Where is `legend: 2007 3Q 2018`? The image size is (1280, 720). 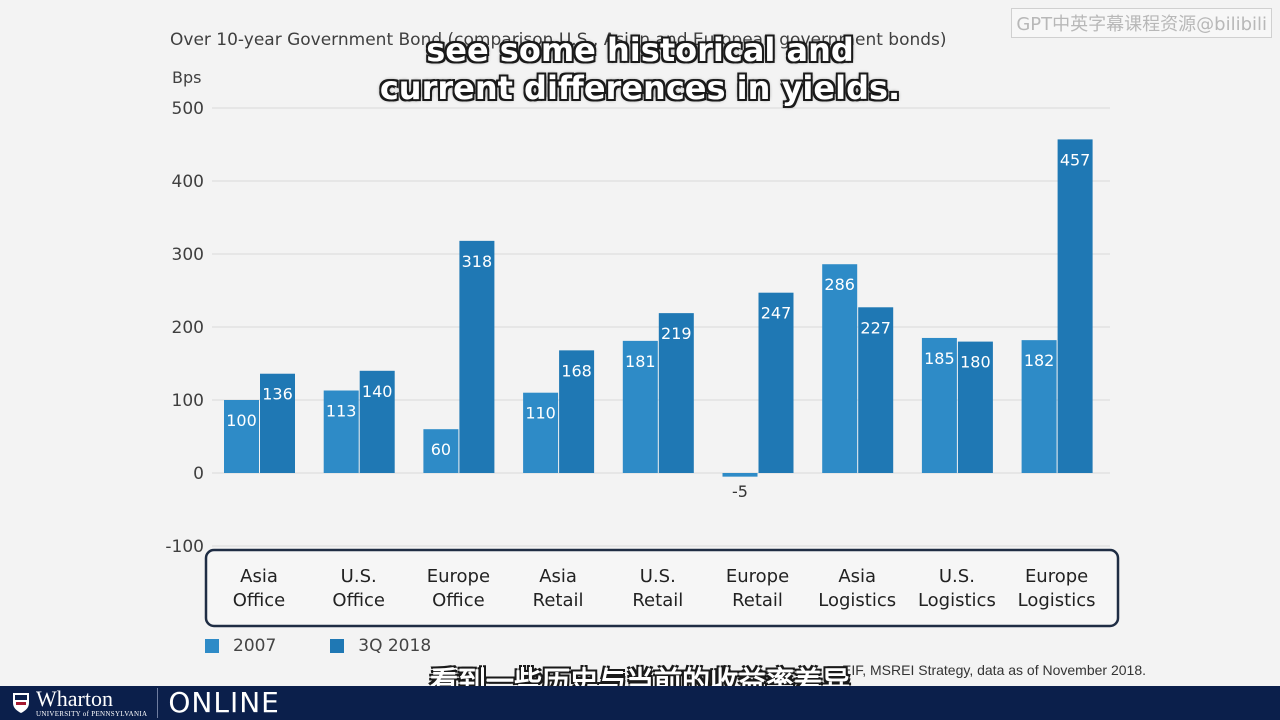 legend: 2007 3Q 2018 is located at coordinates (318, 646).